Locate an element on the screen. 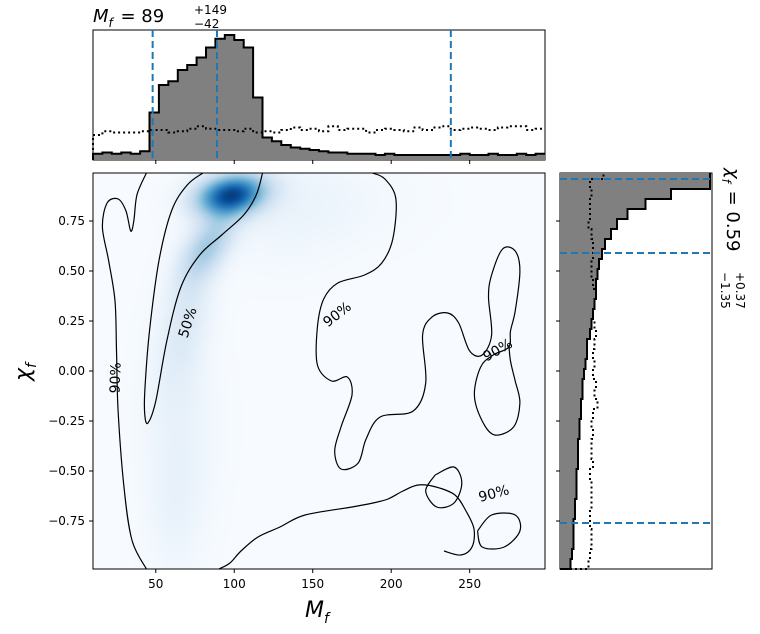 Image resolution: width=760 pixels, height=634 pixels. contour-90-main is located at coordinates (124, 371).